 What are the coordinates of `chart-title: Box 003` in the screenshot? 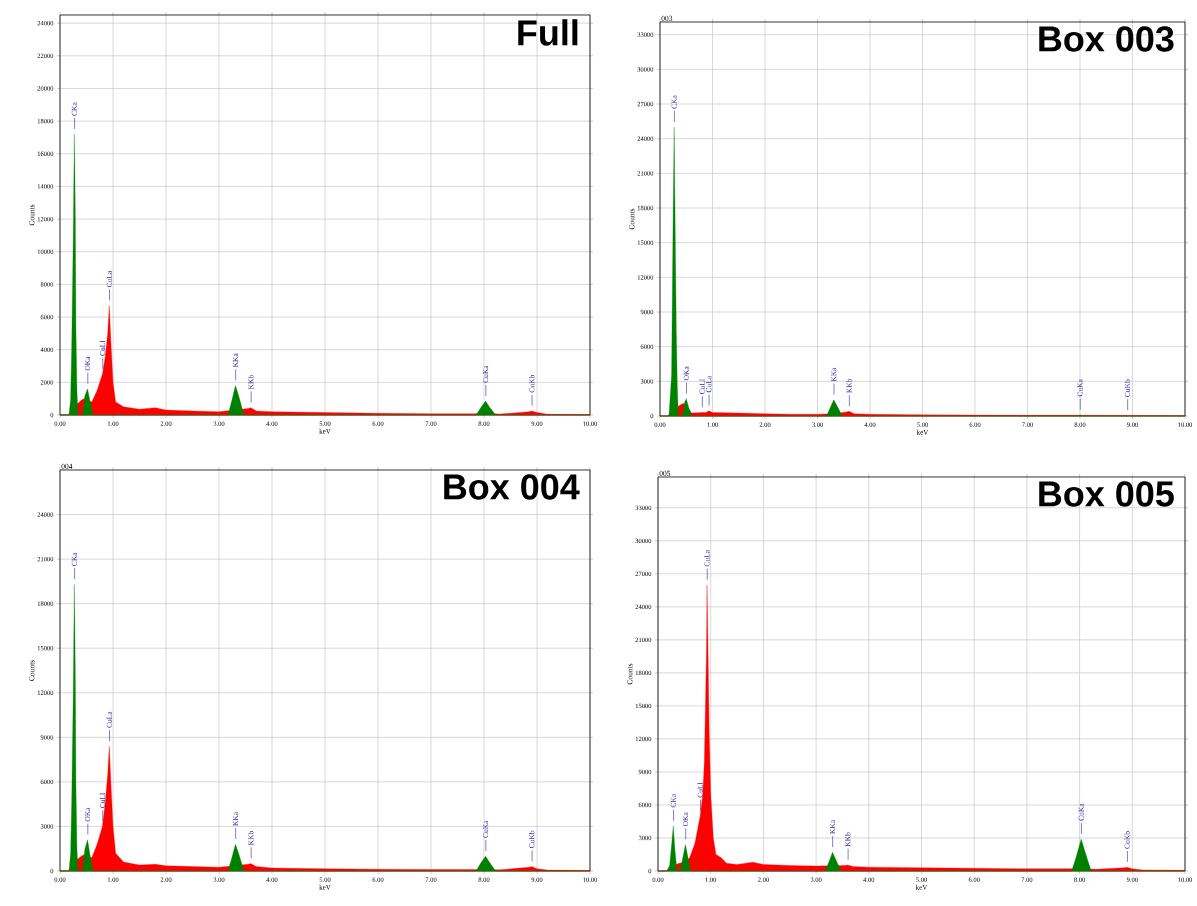 It's located at (1106, 39).